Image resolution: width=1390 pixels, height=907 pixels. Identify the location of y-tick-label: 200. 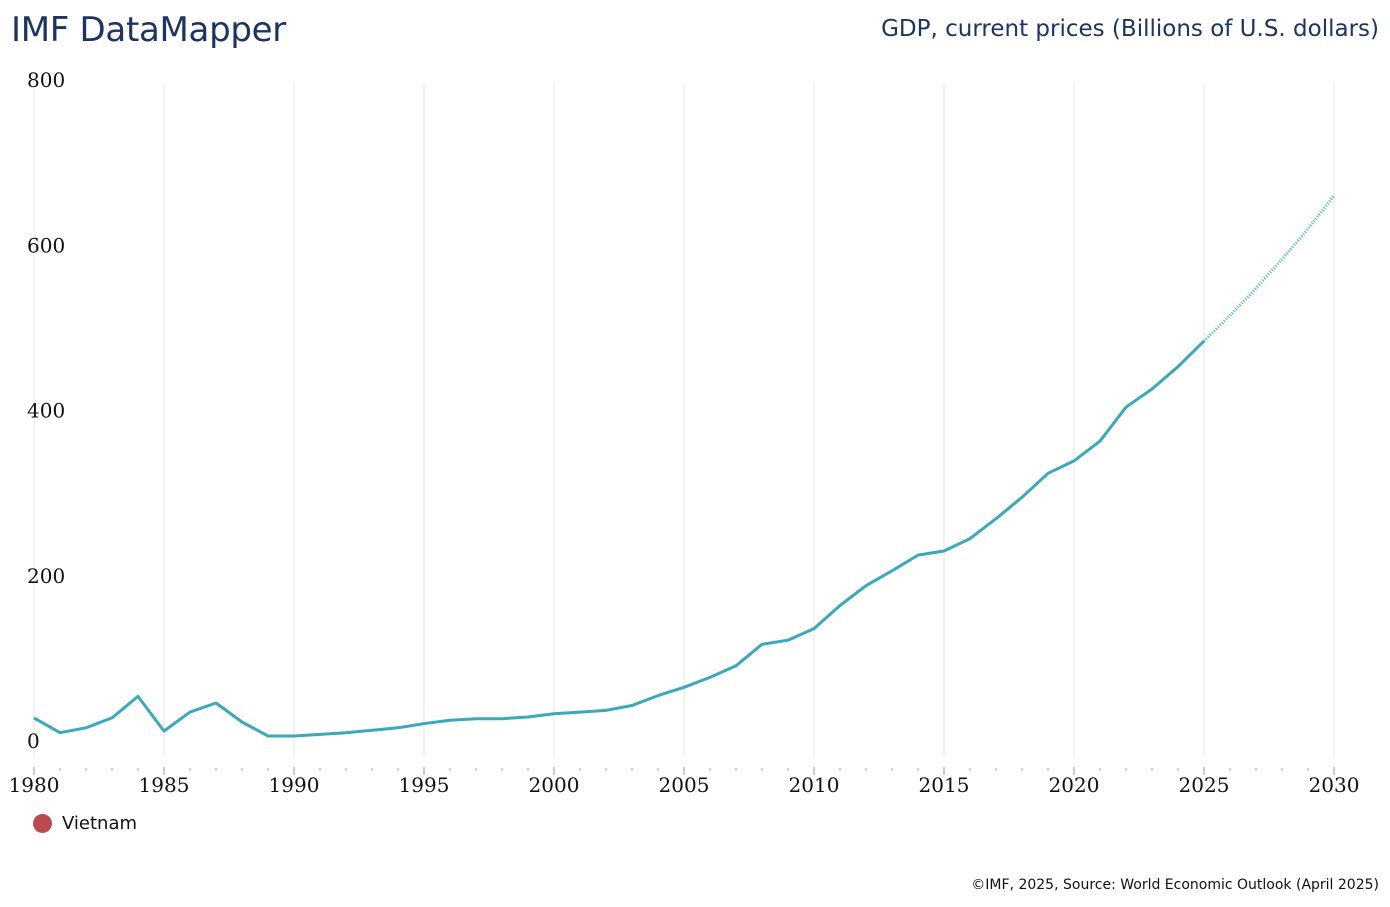
(46, 576).